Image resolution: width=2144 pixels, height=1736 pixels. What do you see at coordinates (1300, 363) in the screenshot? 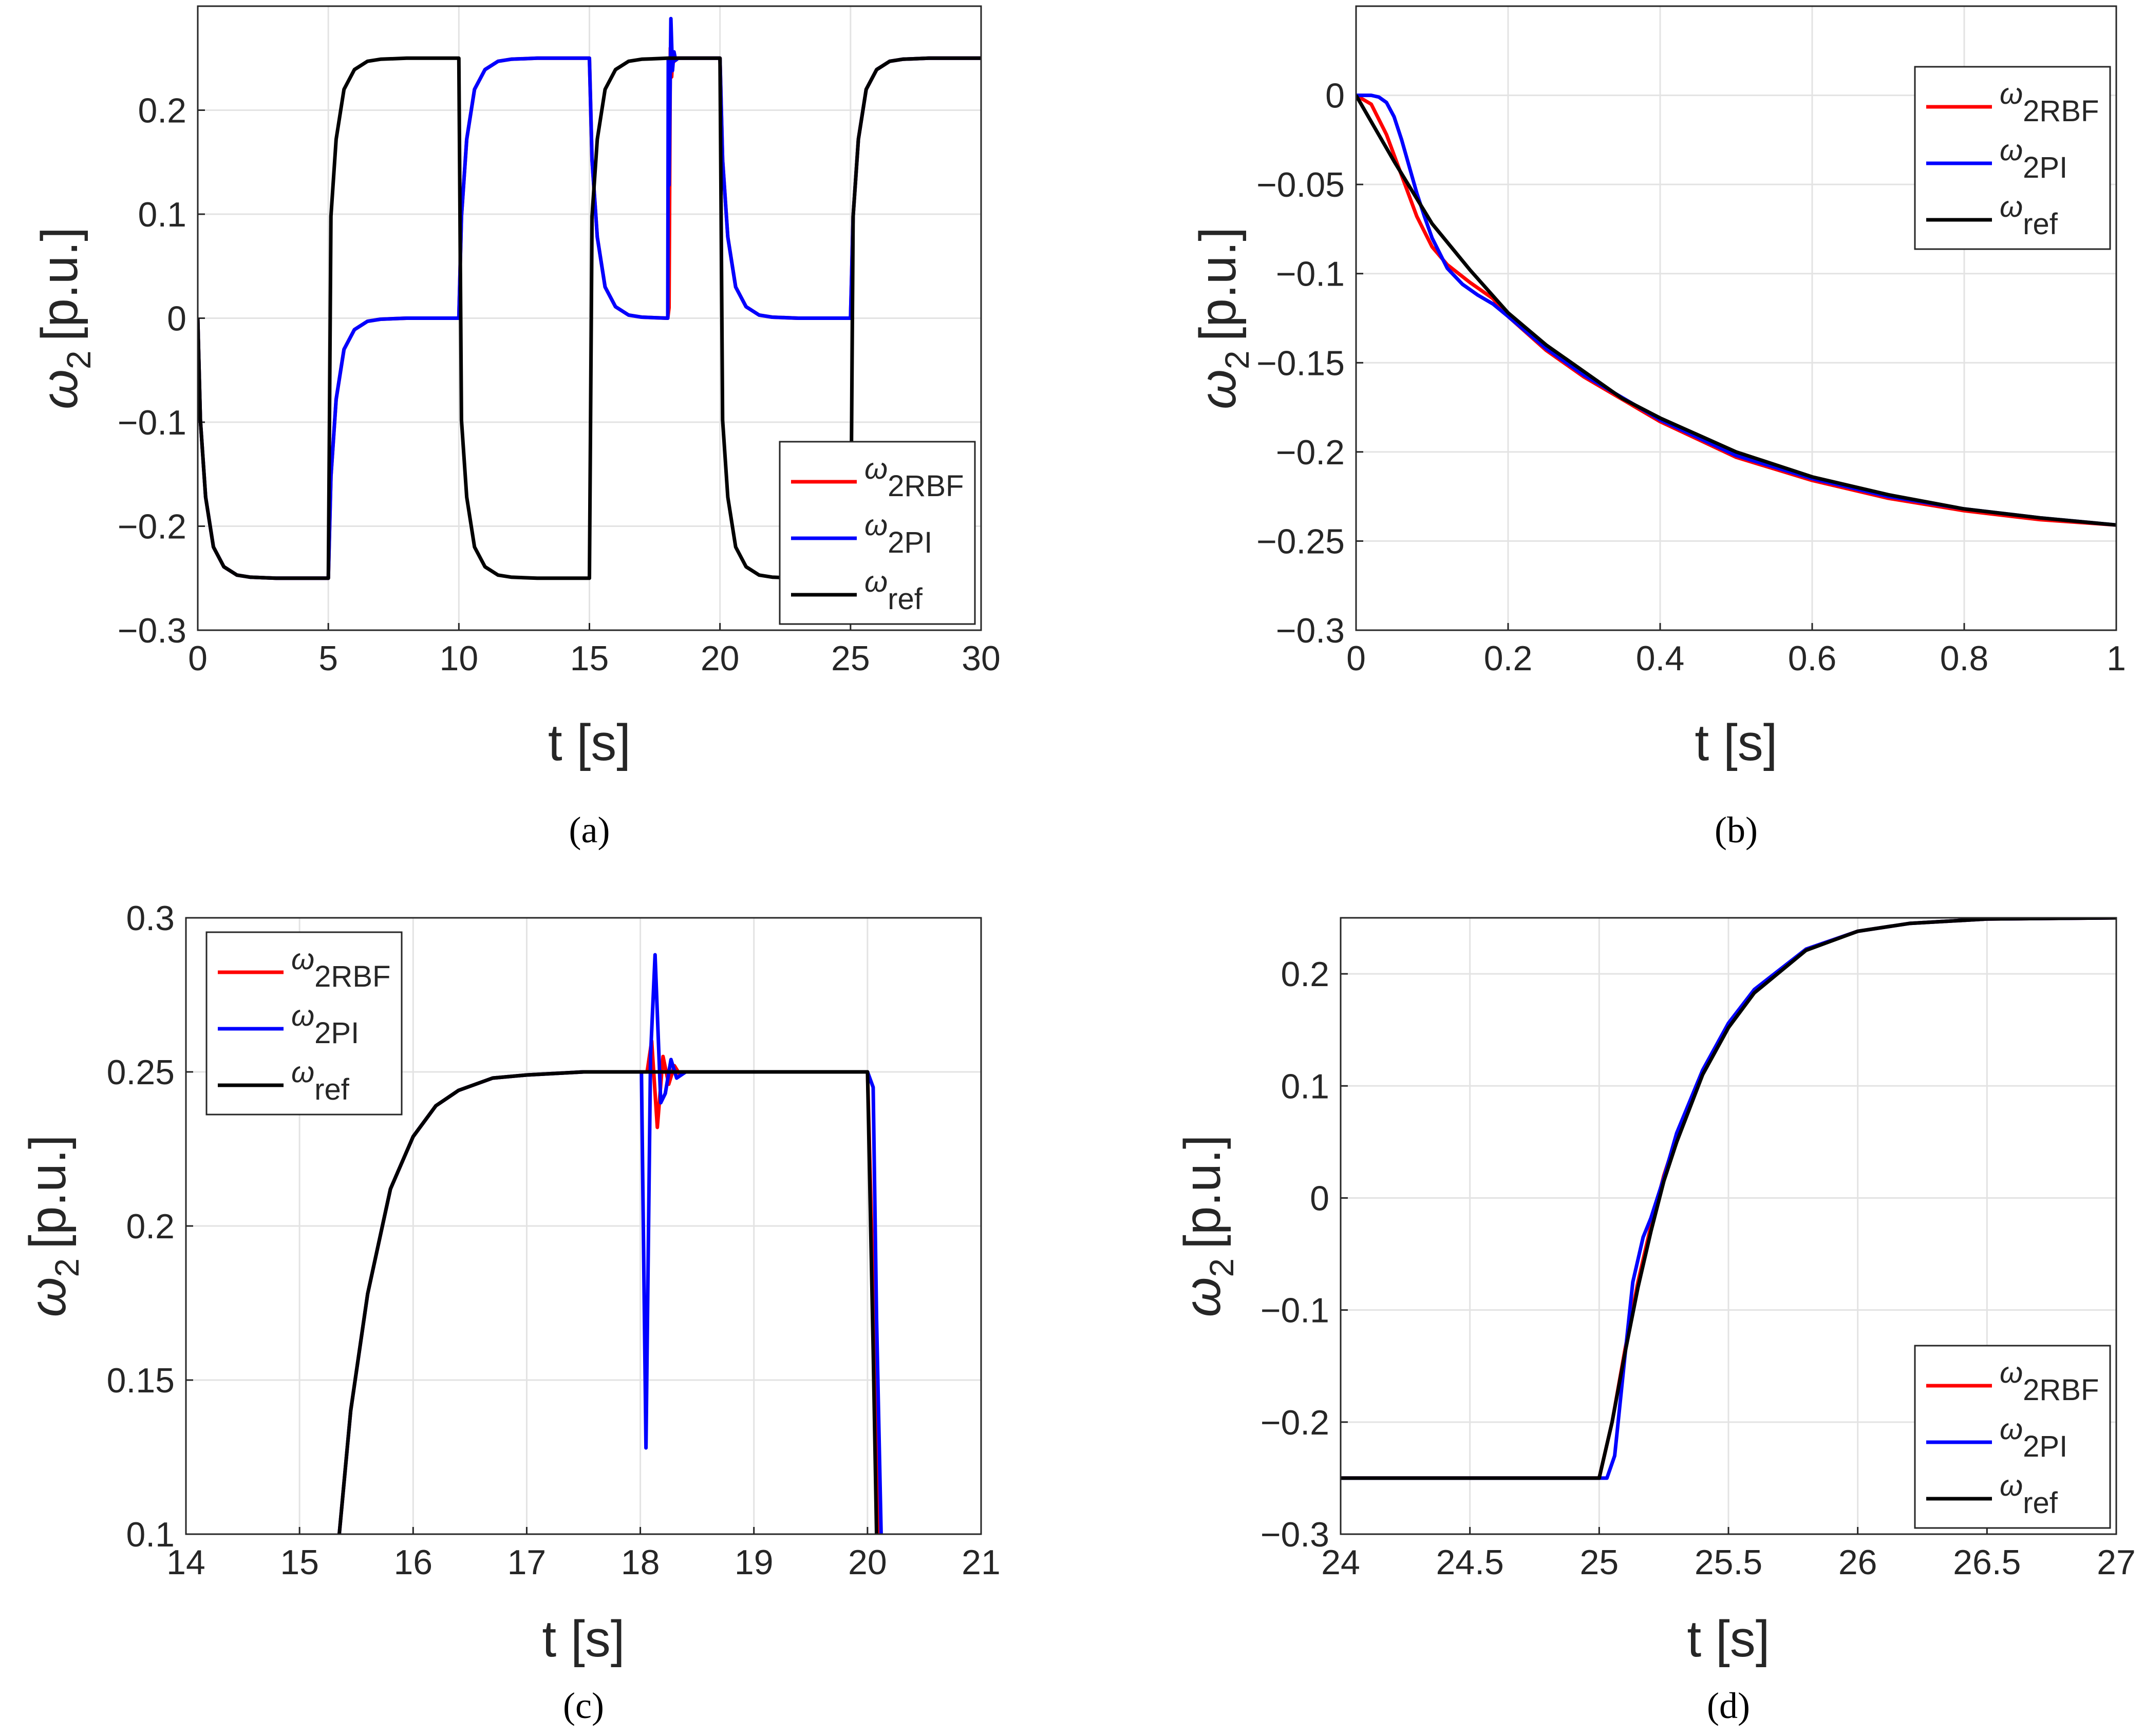
I see `y-tick-label: −0.15` at bounding box center [1300, 363].